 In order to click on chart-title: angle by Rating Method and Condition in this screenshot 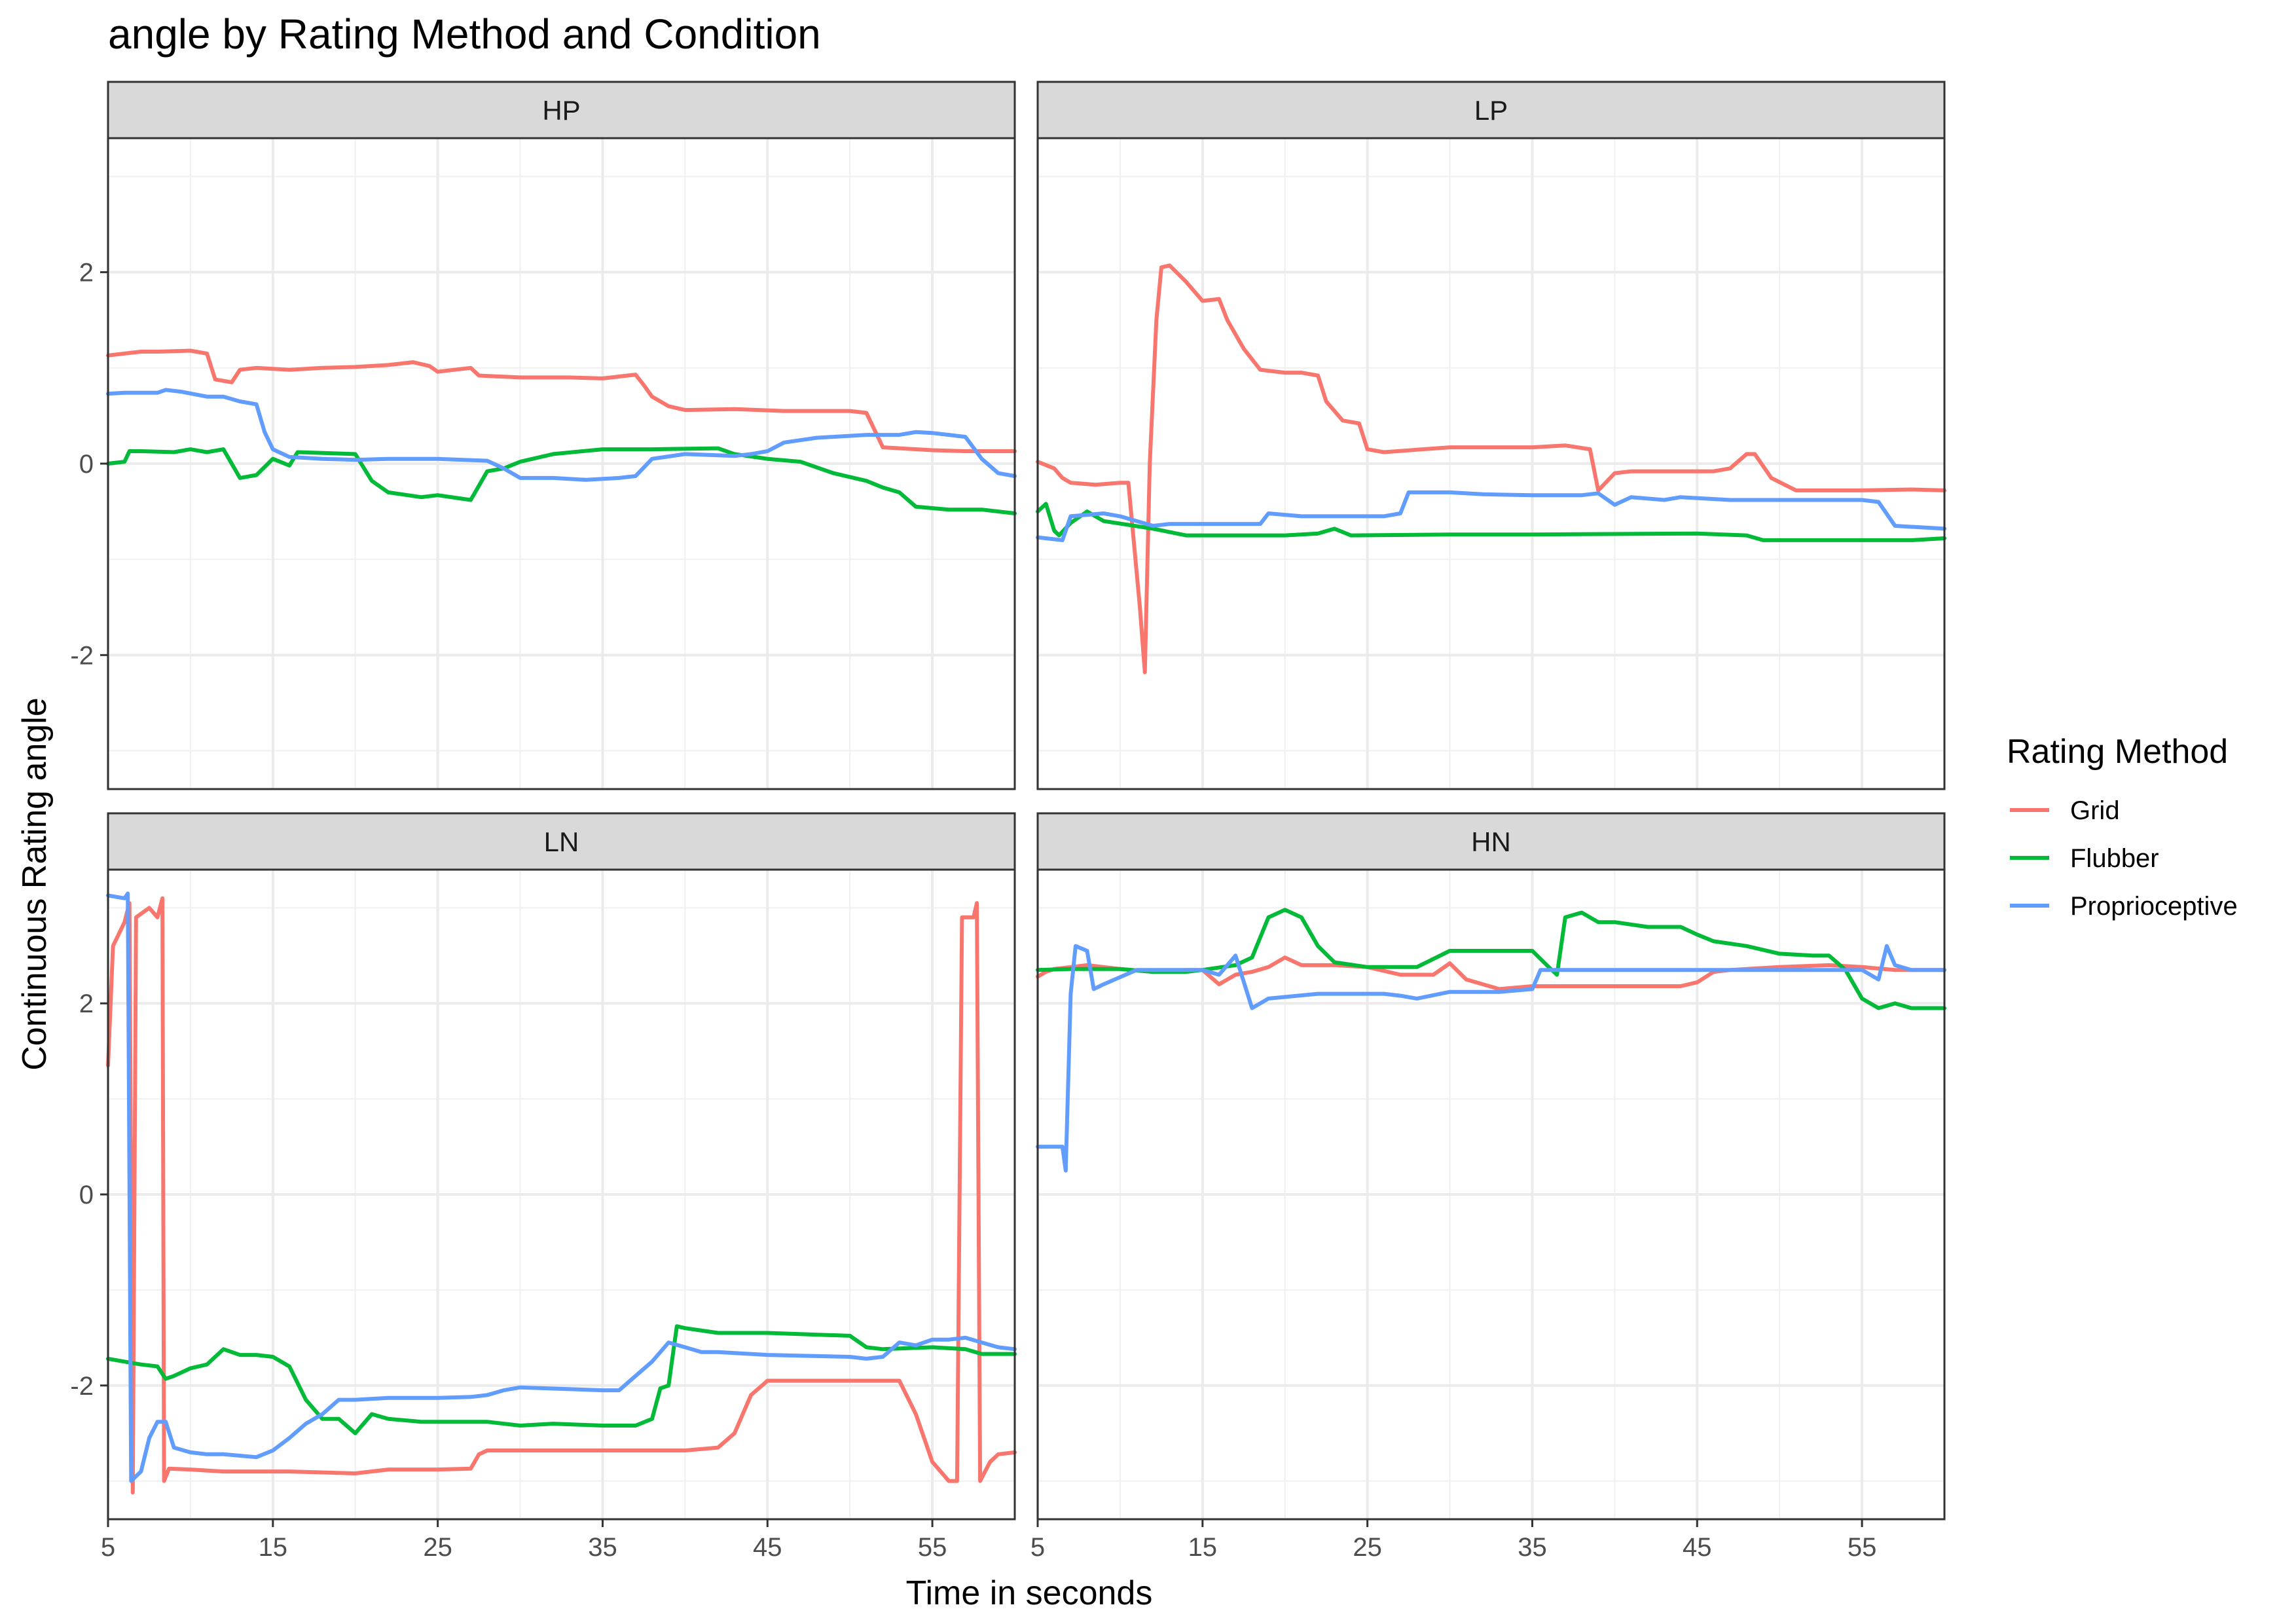, I will do `click(464, 34)`.